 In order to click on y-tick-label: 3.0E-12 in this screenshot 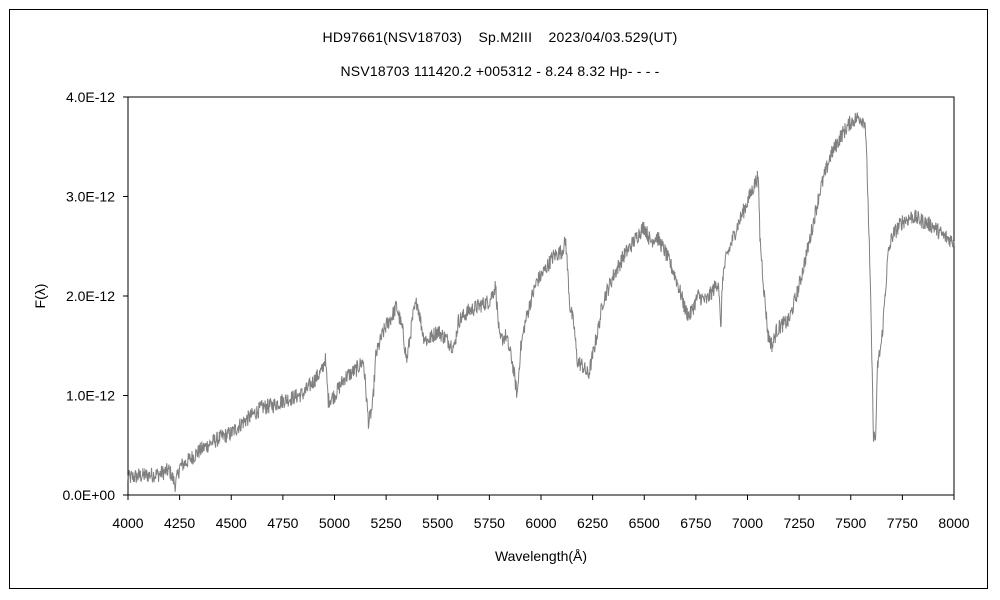, I will do `click(90, 197)`.